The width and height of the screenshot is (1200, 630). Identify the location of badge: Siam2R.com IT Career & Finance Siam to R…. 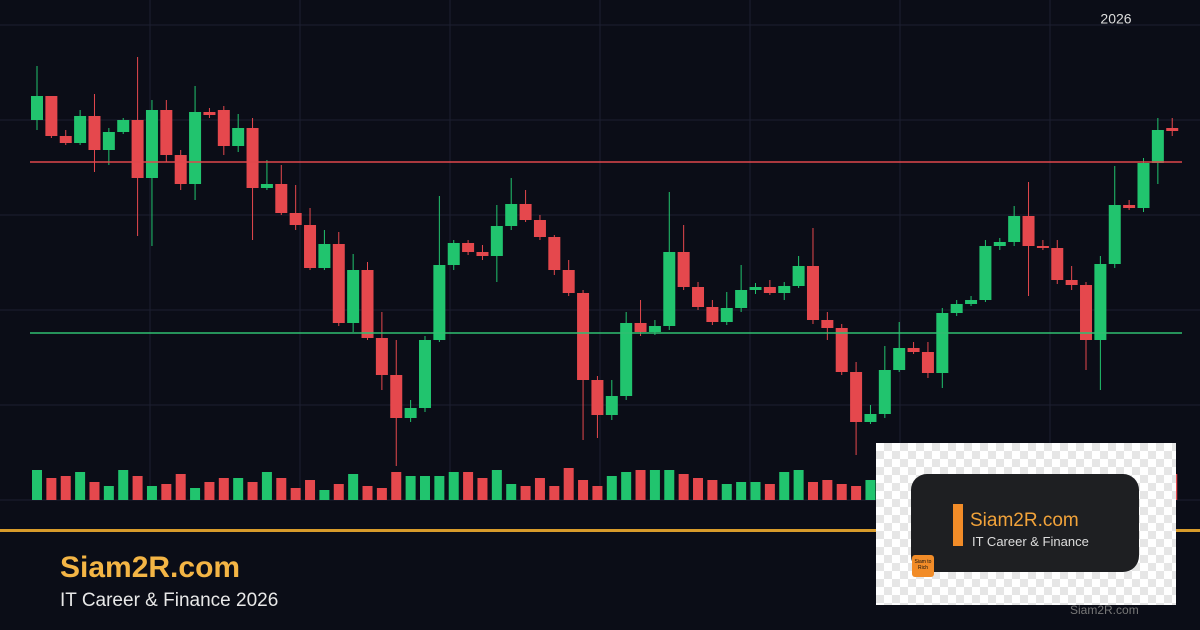
(1026, 524).